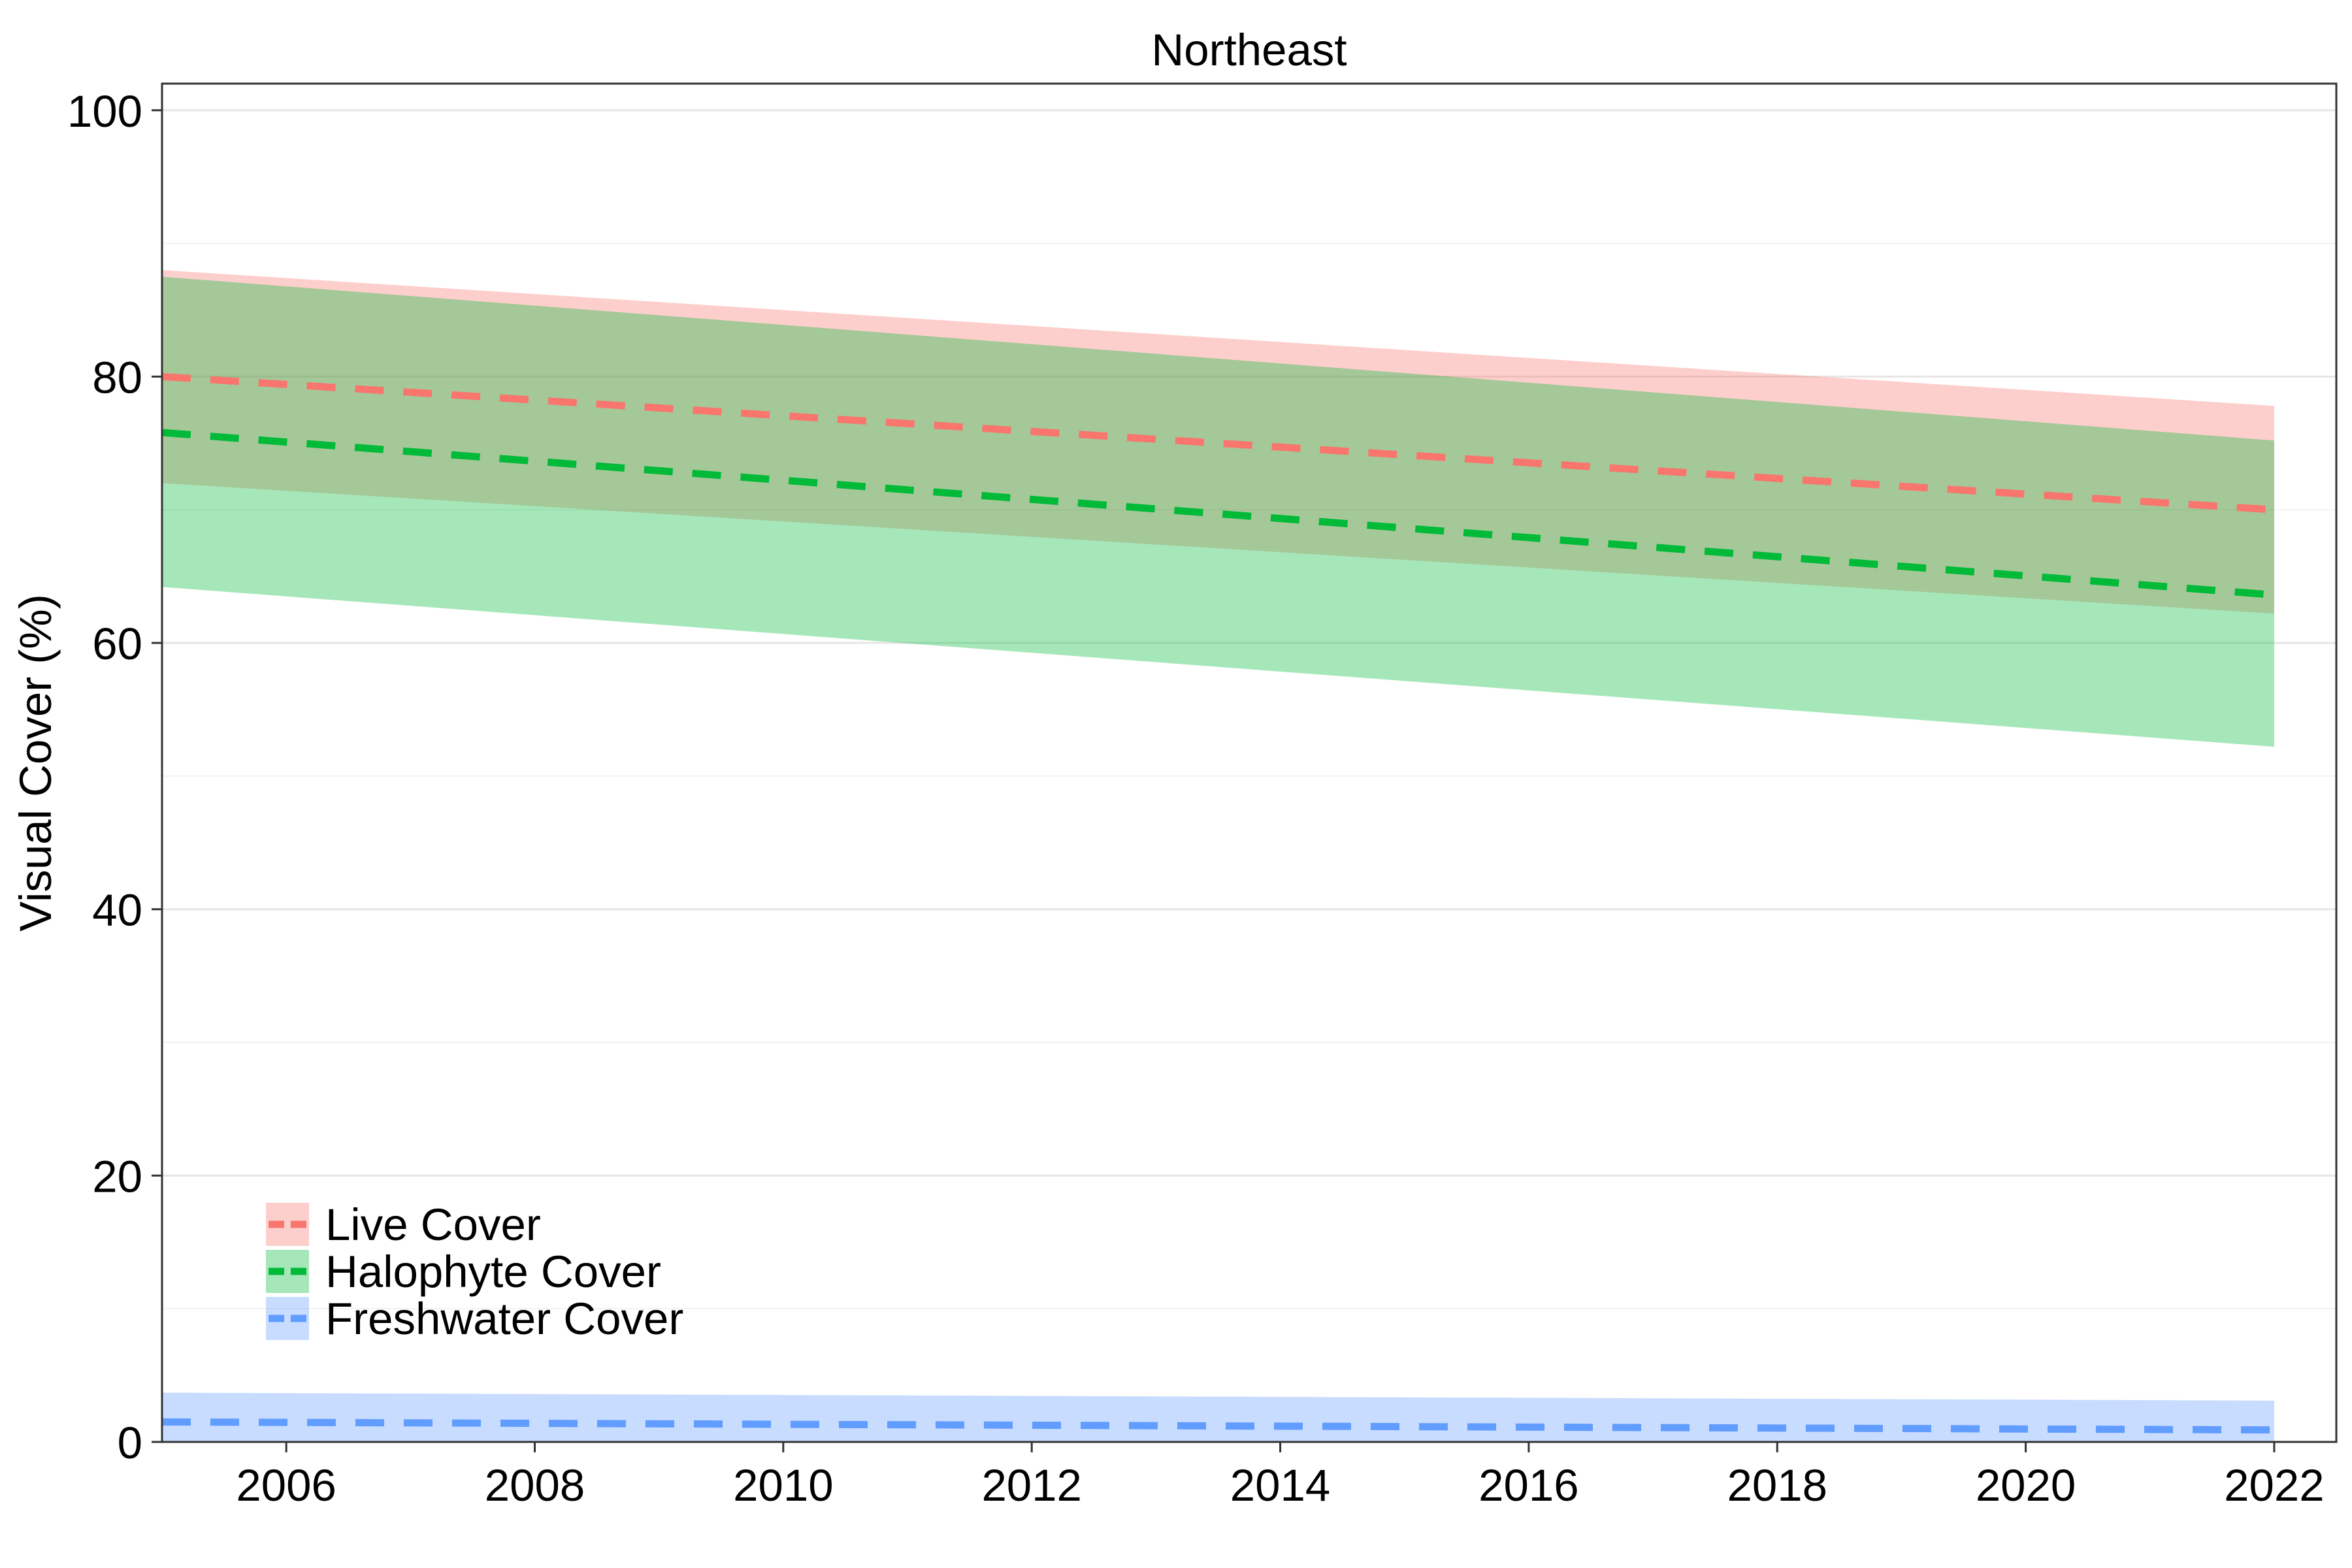 This screenshot has height=1568, width=2352. Describe the element at coordinates (117, 377) in the screenshot. I see `y-tick-label: 80` at that location.